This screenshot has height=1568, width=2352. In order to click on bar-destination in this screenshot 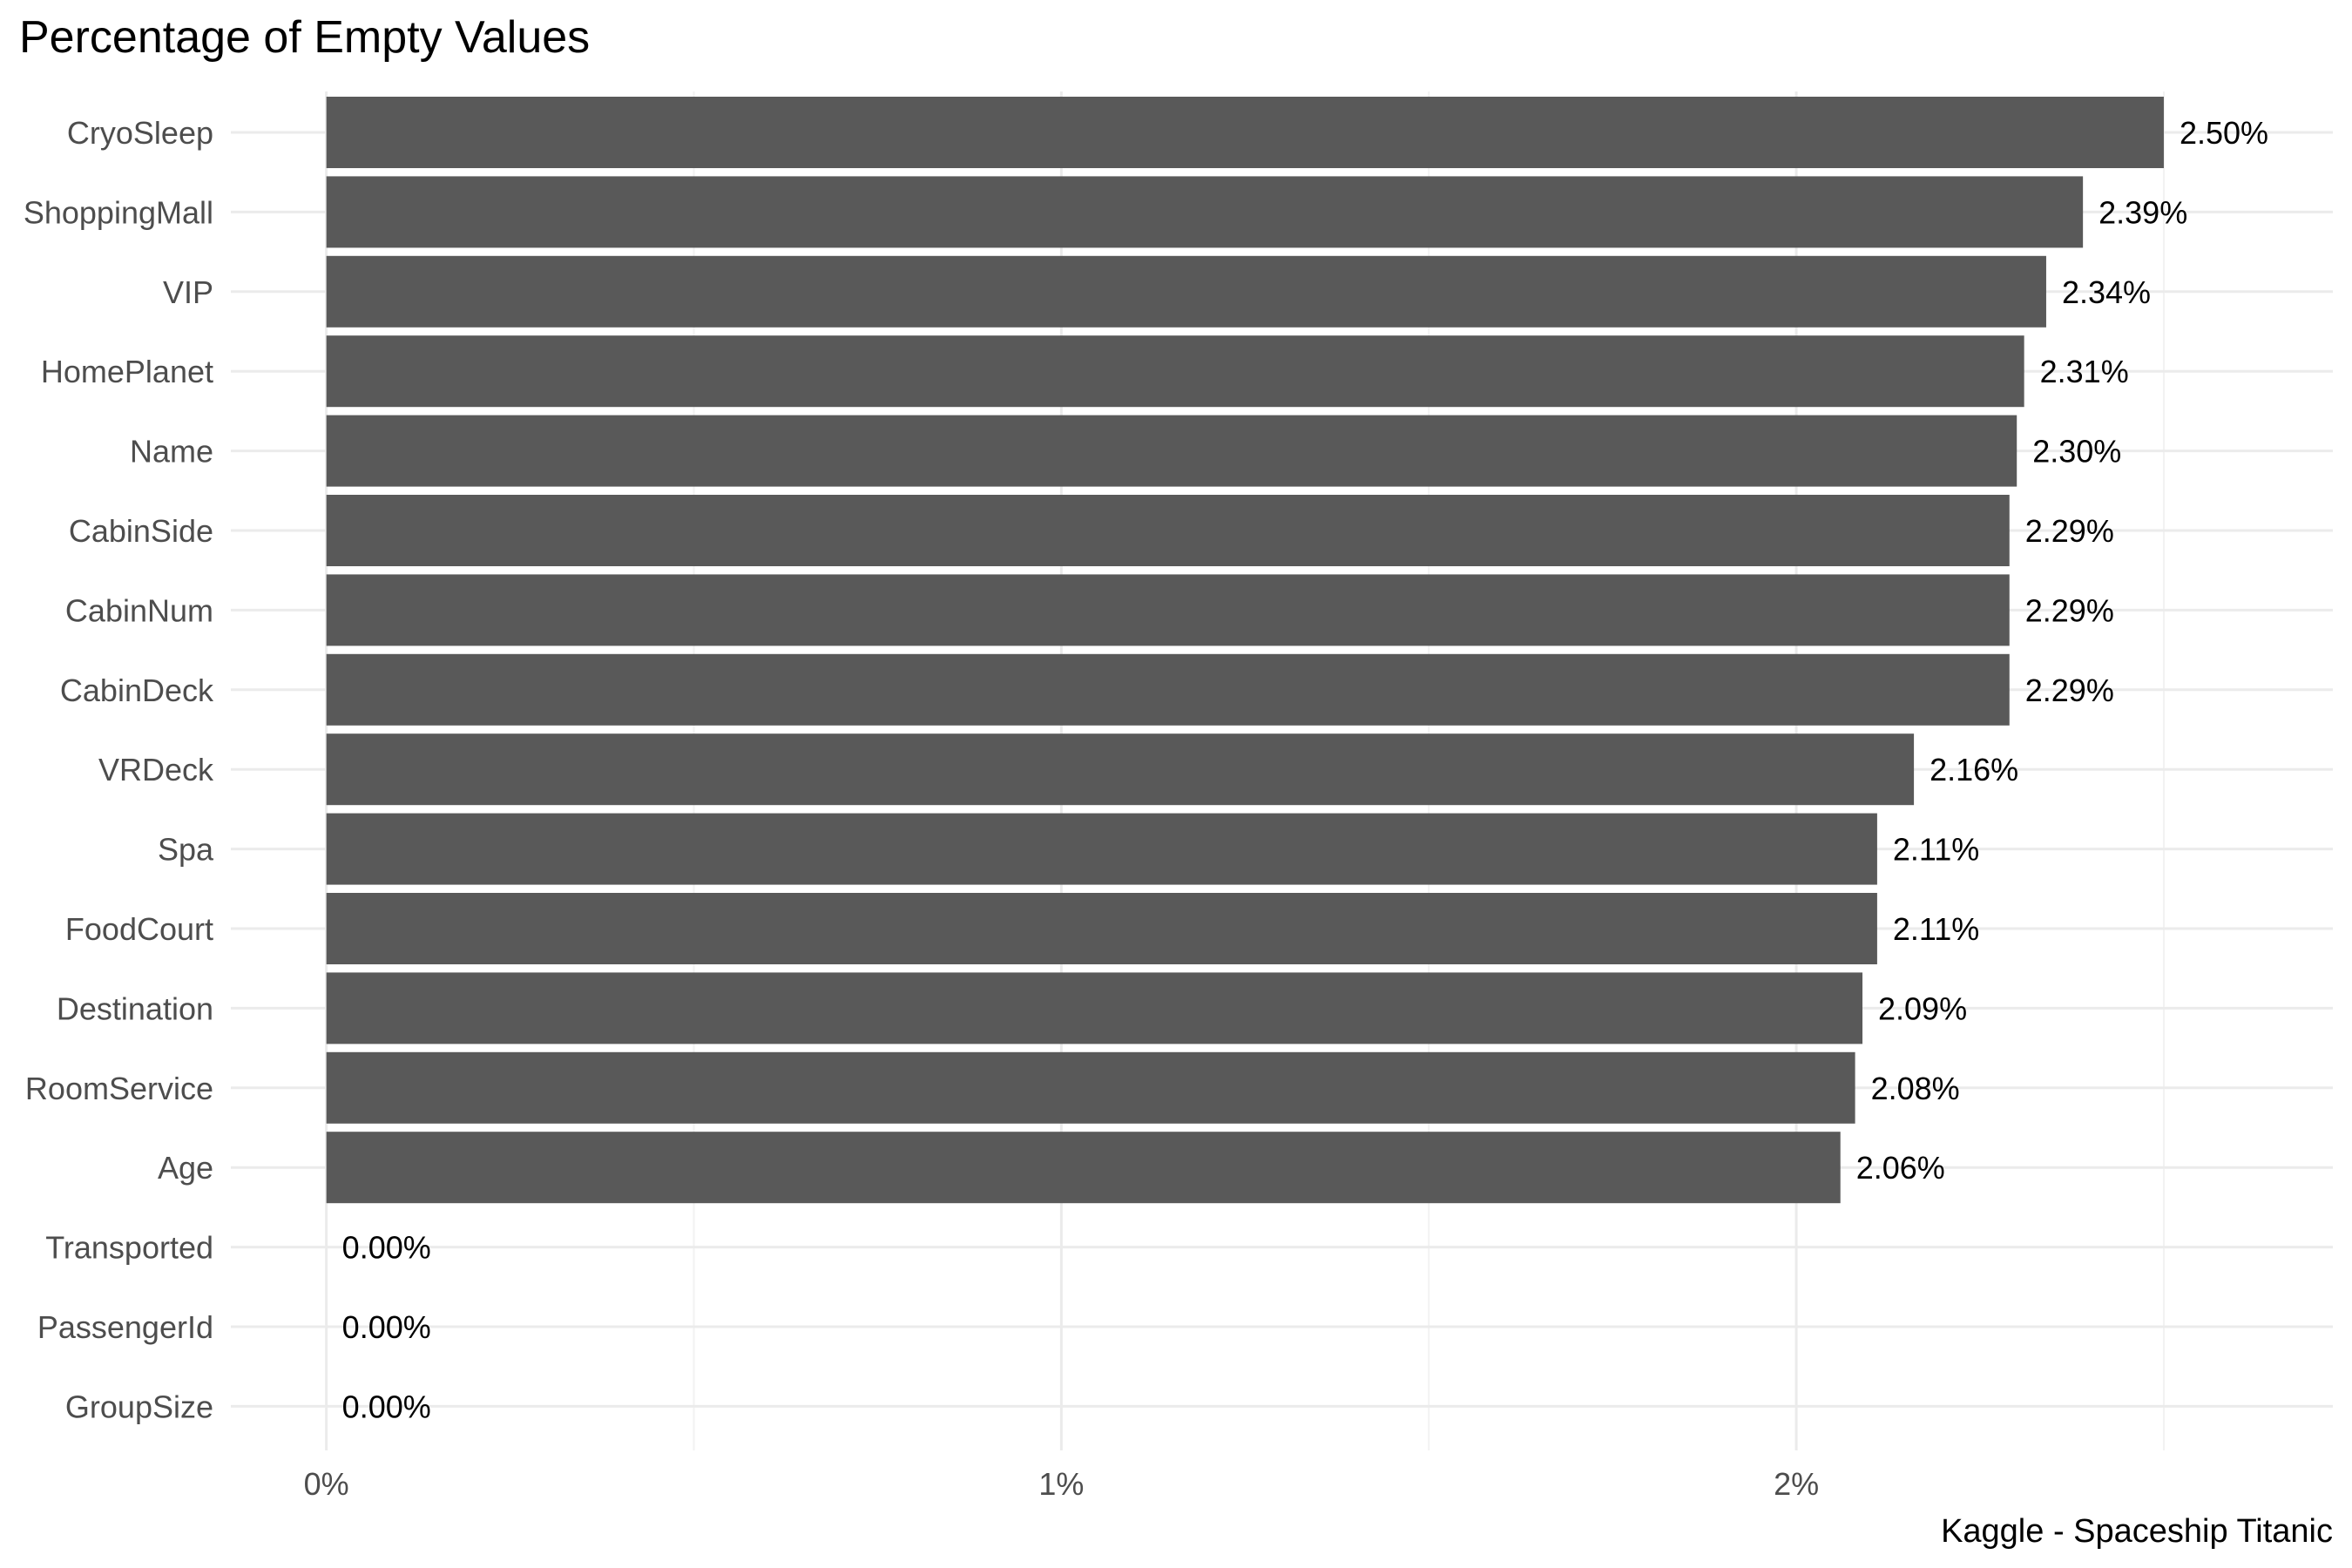, I will do `click(1094, 1008)`.